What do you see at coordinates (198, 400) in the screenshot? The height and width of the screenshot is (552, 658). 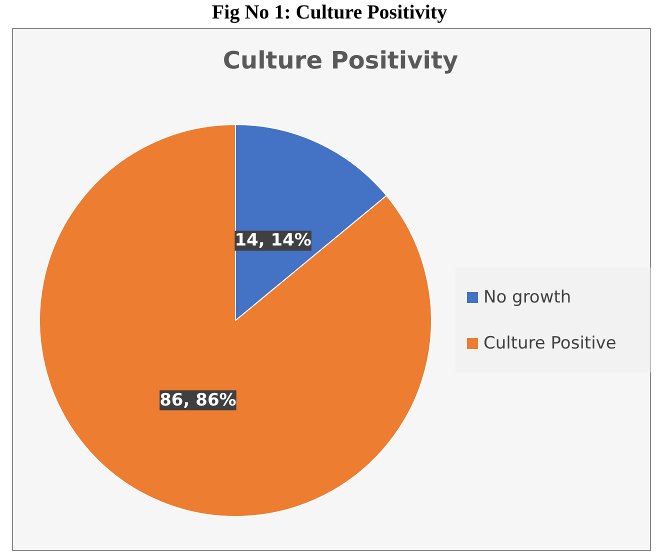 I see `data-label: 86, 86%` at bounding box center [198, 400].